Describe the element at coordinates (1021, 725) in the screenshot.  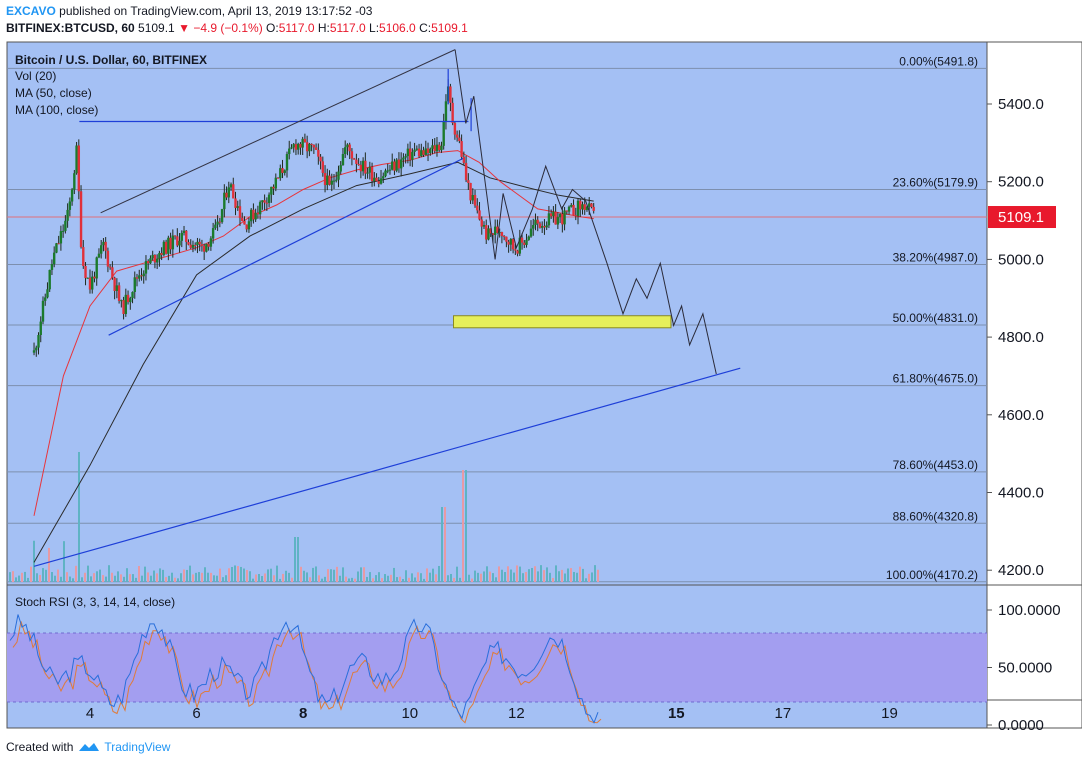
I see `rsi-axis-label: 0.0000` at that location.